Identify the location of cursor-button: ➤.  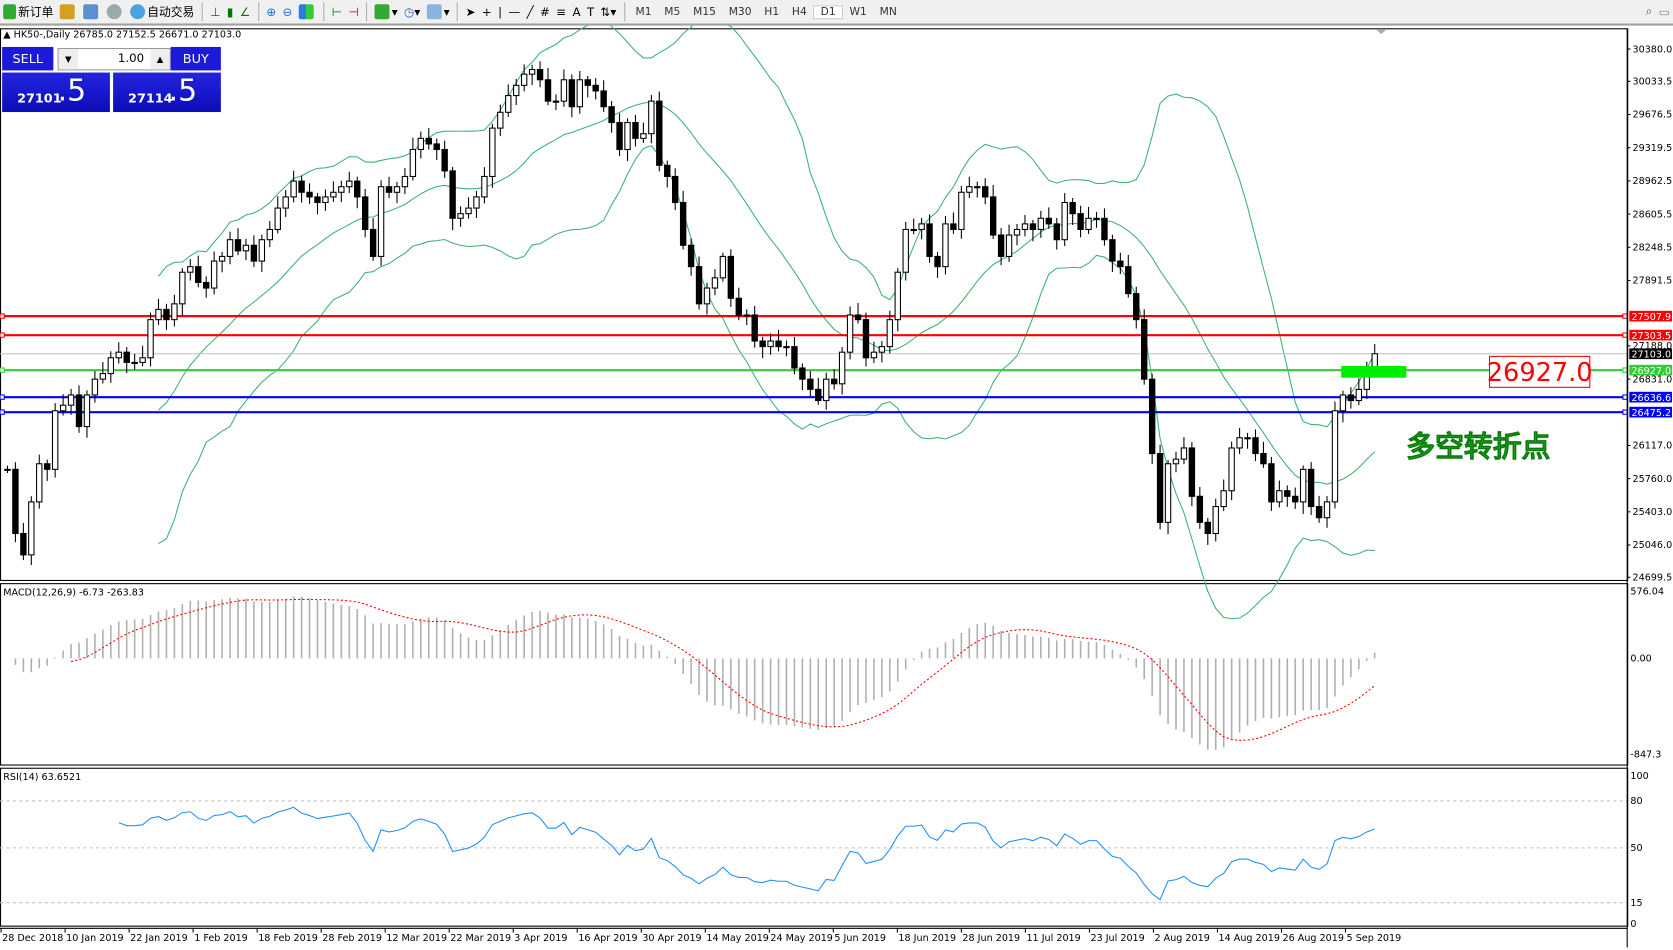
(470, 11).